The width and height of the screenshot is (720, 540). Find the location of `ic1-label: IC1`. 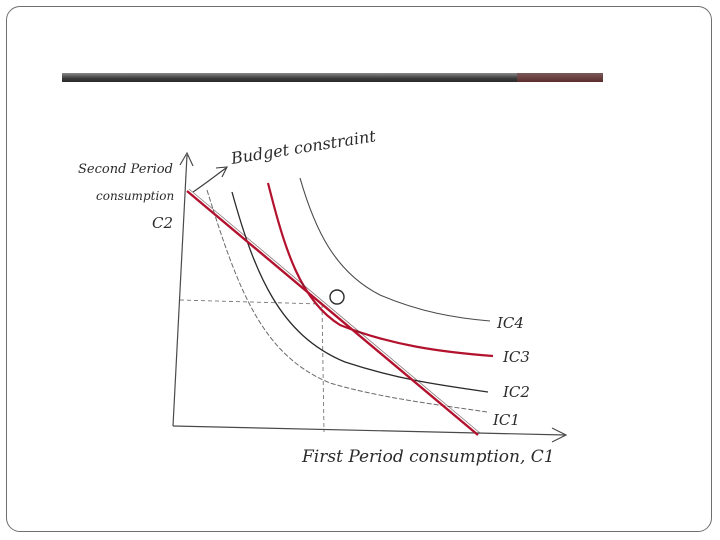

ic1-label: IC1 is located at coordinates (506, 420).